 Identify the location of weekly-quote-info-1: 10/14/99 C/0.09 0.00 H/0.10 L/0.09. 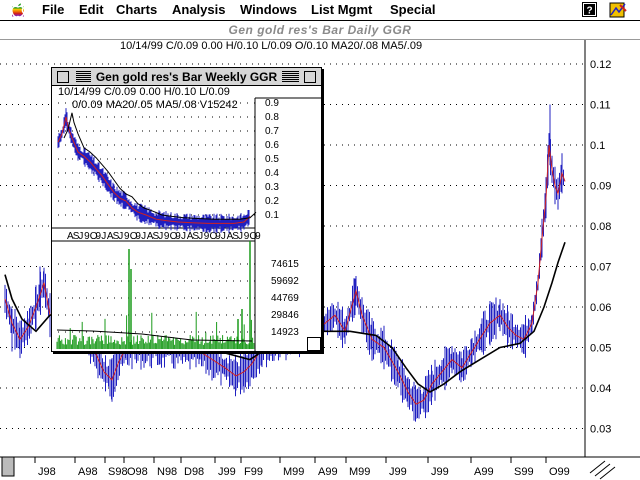
(144, 92).